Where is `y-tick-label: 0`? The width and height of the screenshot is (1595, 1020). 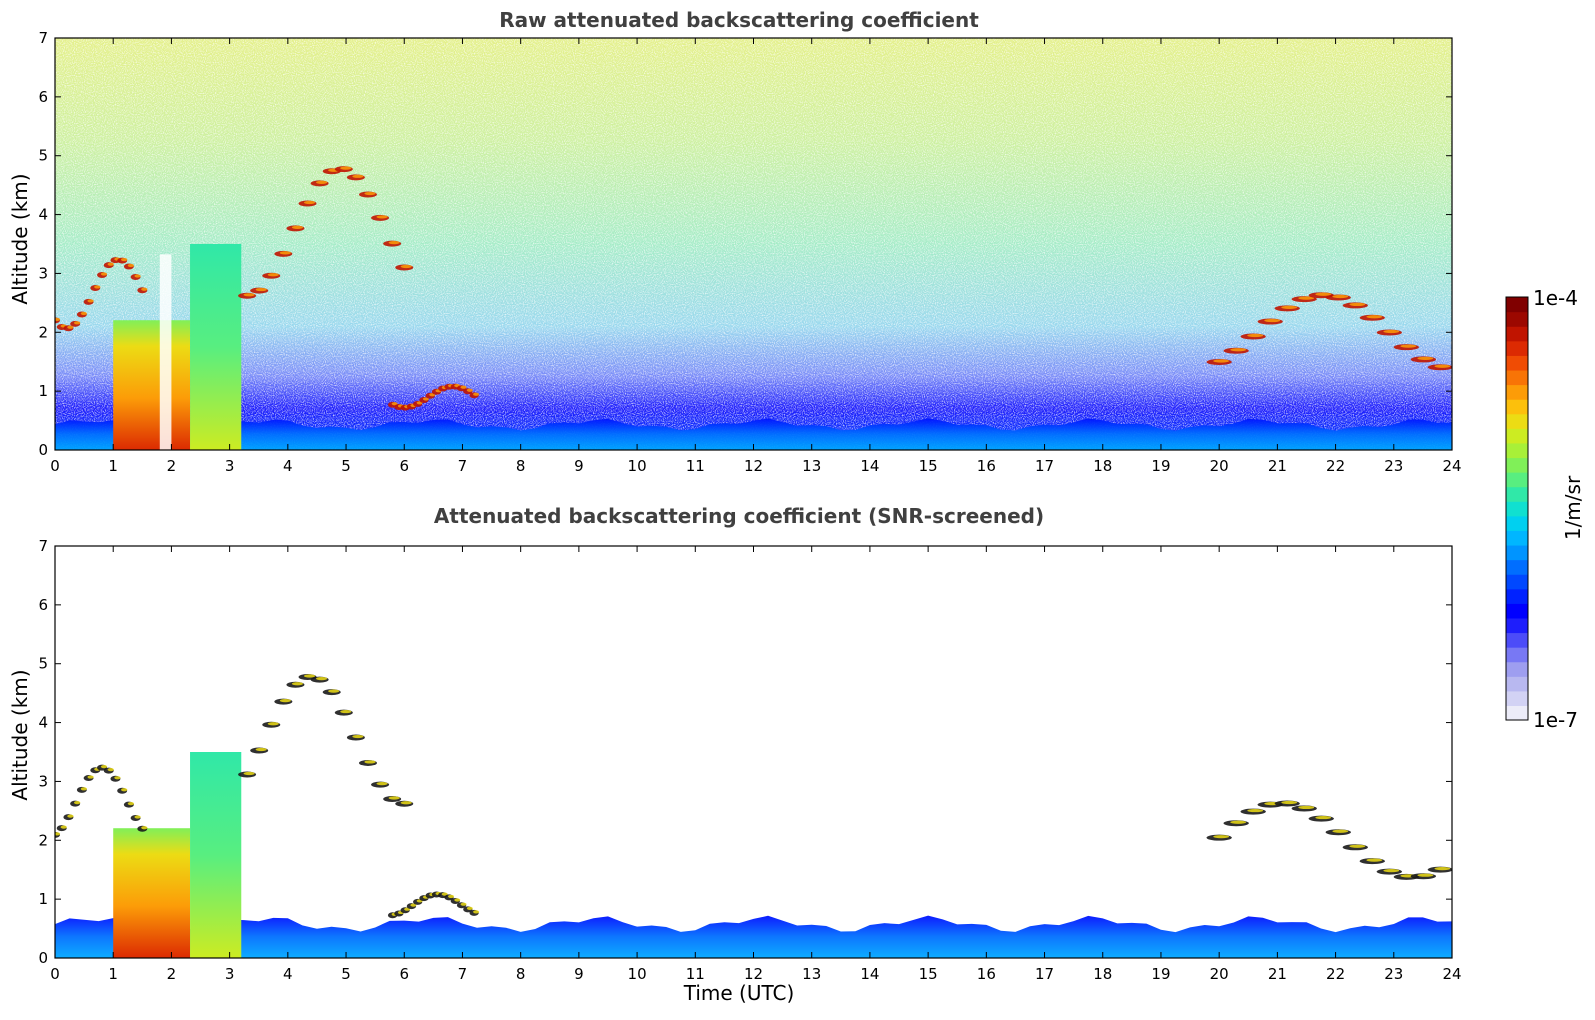
y-tick-label: 0 is located at coordinates (43, 958).